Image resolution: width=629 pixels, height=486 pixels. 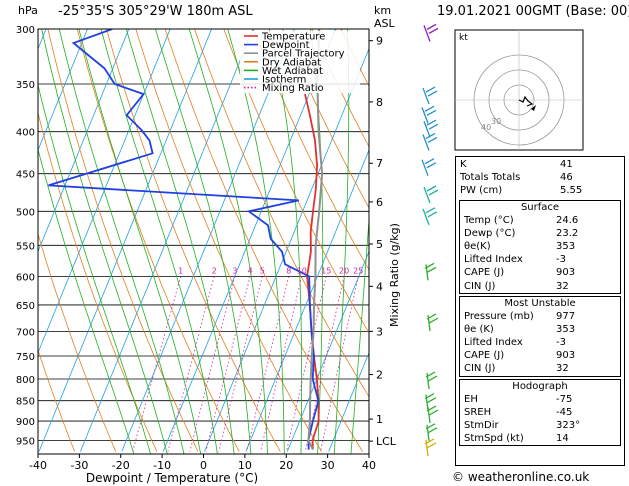 What do you see at coordinates (526, 101) in the screenshot?
I see `hodograph-trace` at bounding box center [526, 101].